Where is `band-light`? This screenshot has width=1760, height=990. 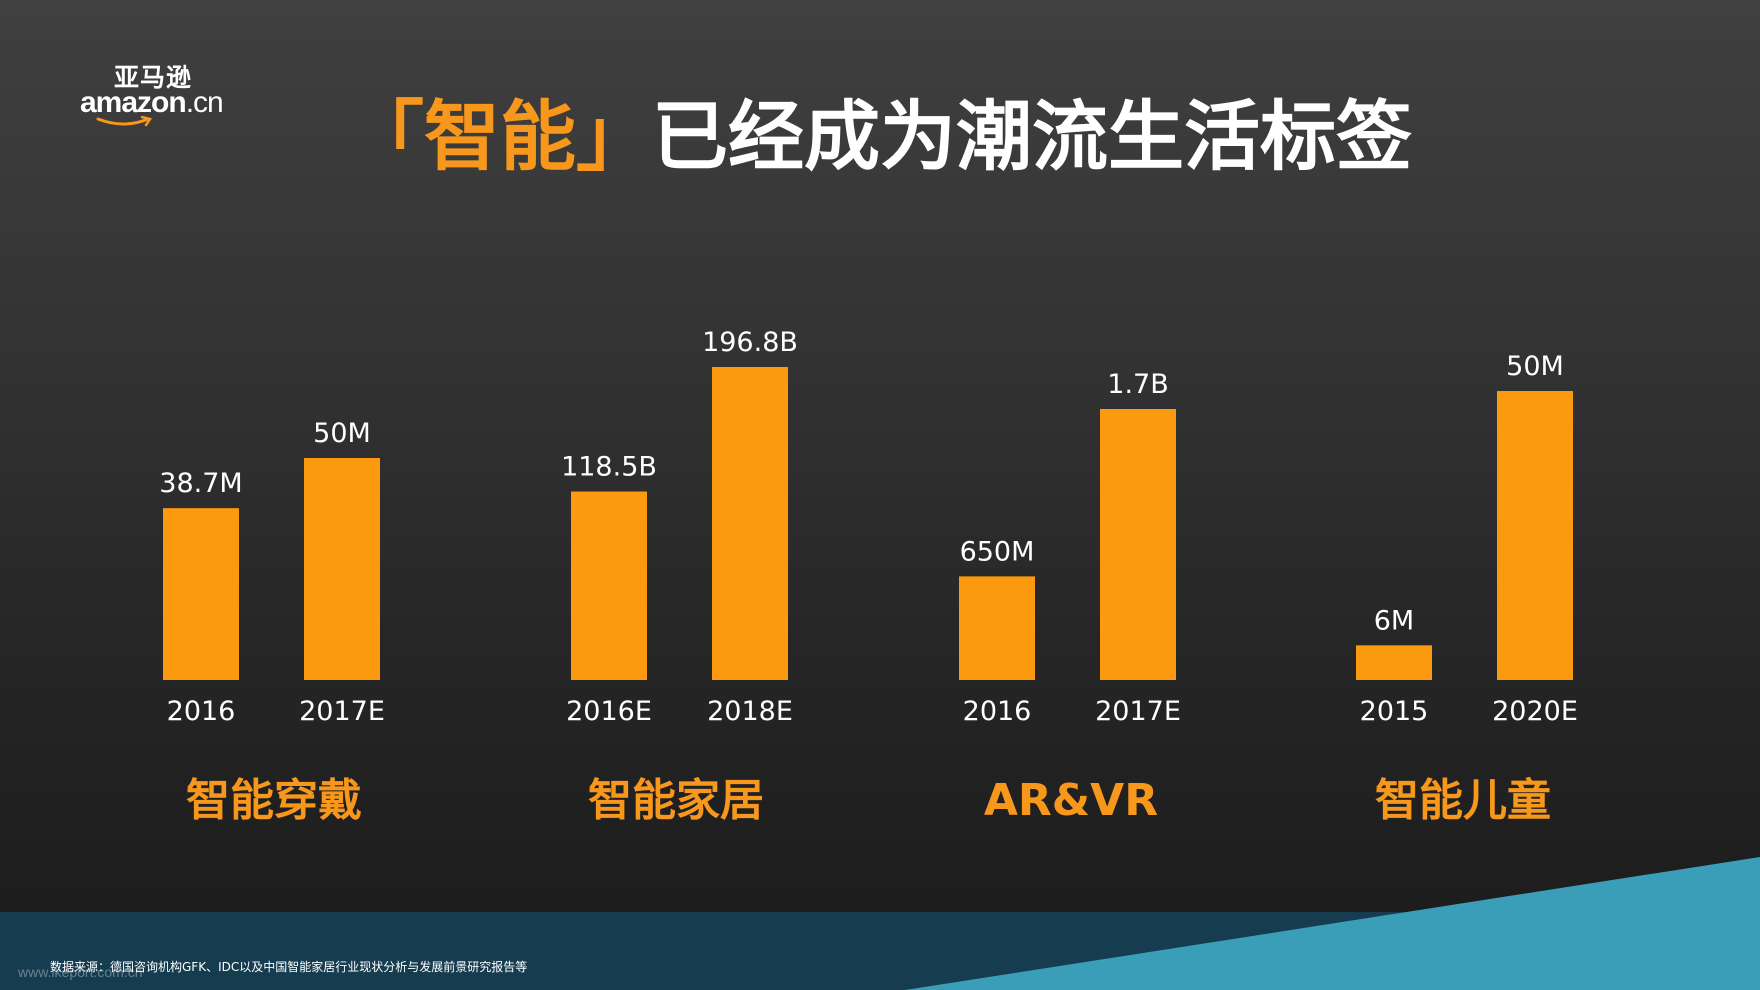
band-light is located at coordinates (1332, 923).